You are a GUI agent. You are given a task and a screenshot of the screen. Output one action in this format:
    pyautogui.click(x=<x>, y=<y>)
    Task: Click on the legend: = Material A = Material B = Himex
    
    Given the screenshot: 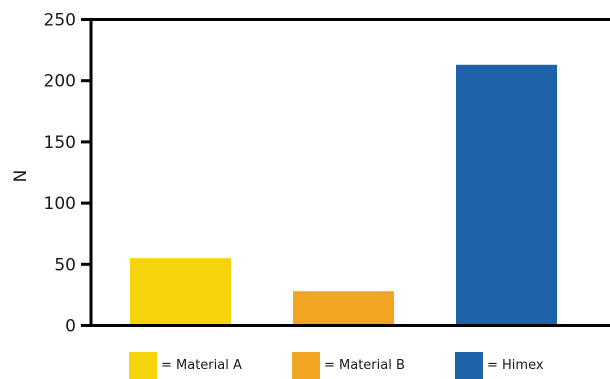 What is the action you would take?
    pyautogui.click(x=305, y=365)
    